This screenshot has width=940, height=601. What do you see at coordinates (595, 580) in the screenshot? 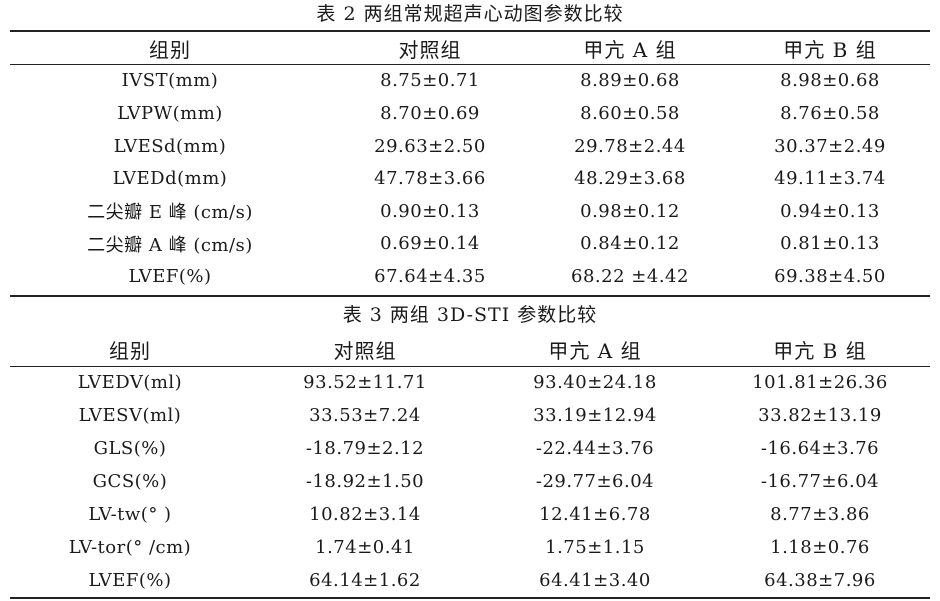
I see `table-cell: 64.41±3.40` at bounding box center [595, 580].